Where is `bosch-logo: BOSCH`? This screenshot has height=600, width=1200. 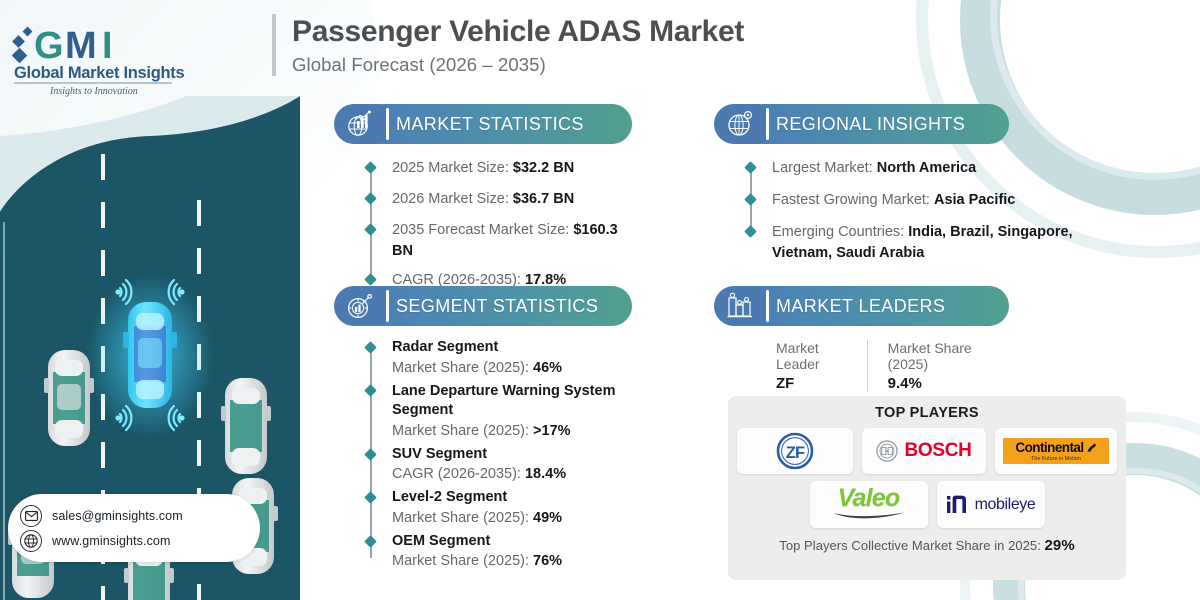 bosch-logo: BOSCH is located at coordinates (924, 451).